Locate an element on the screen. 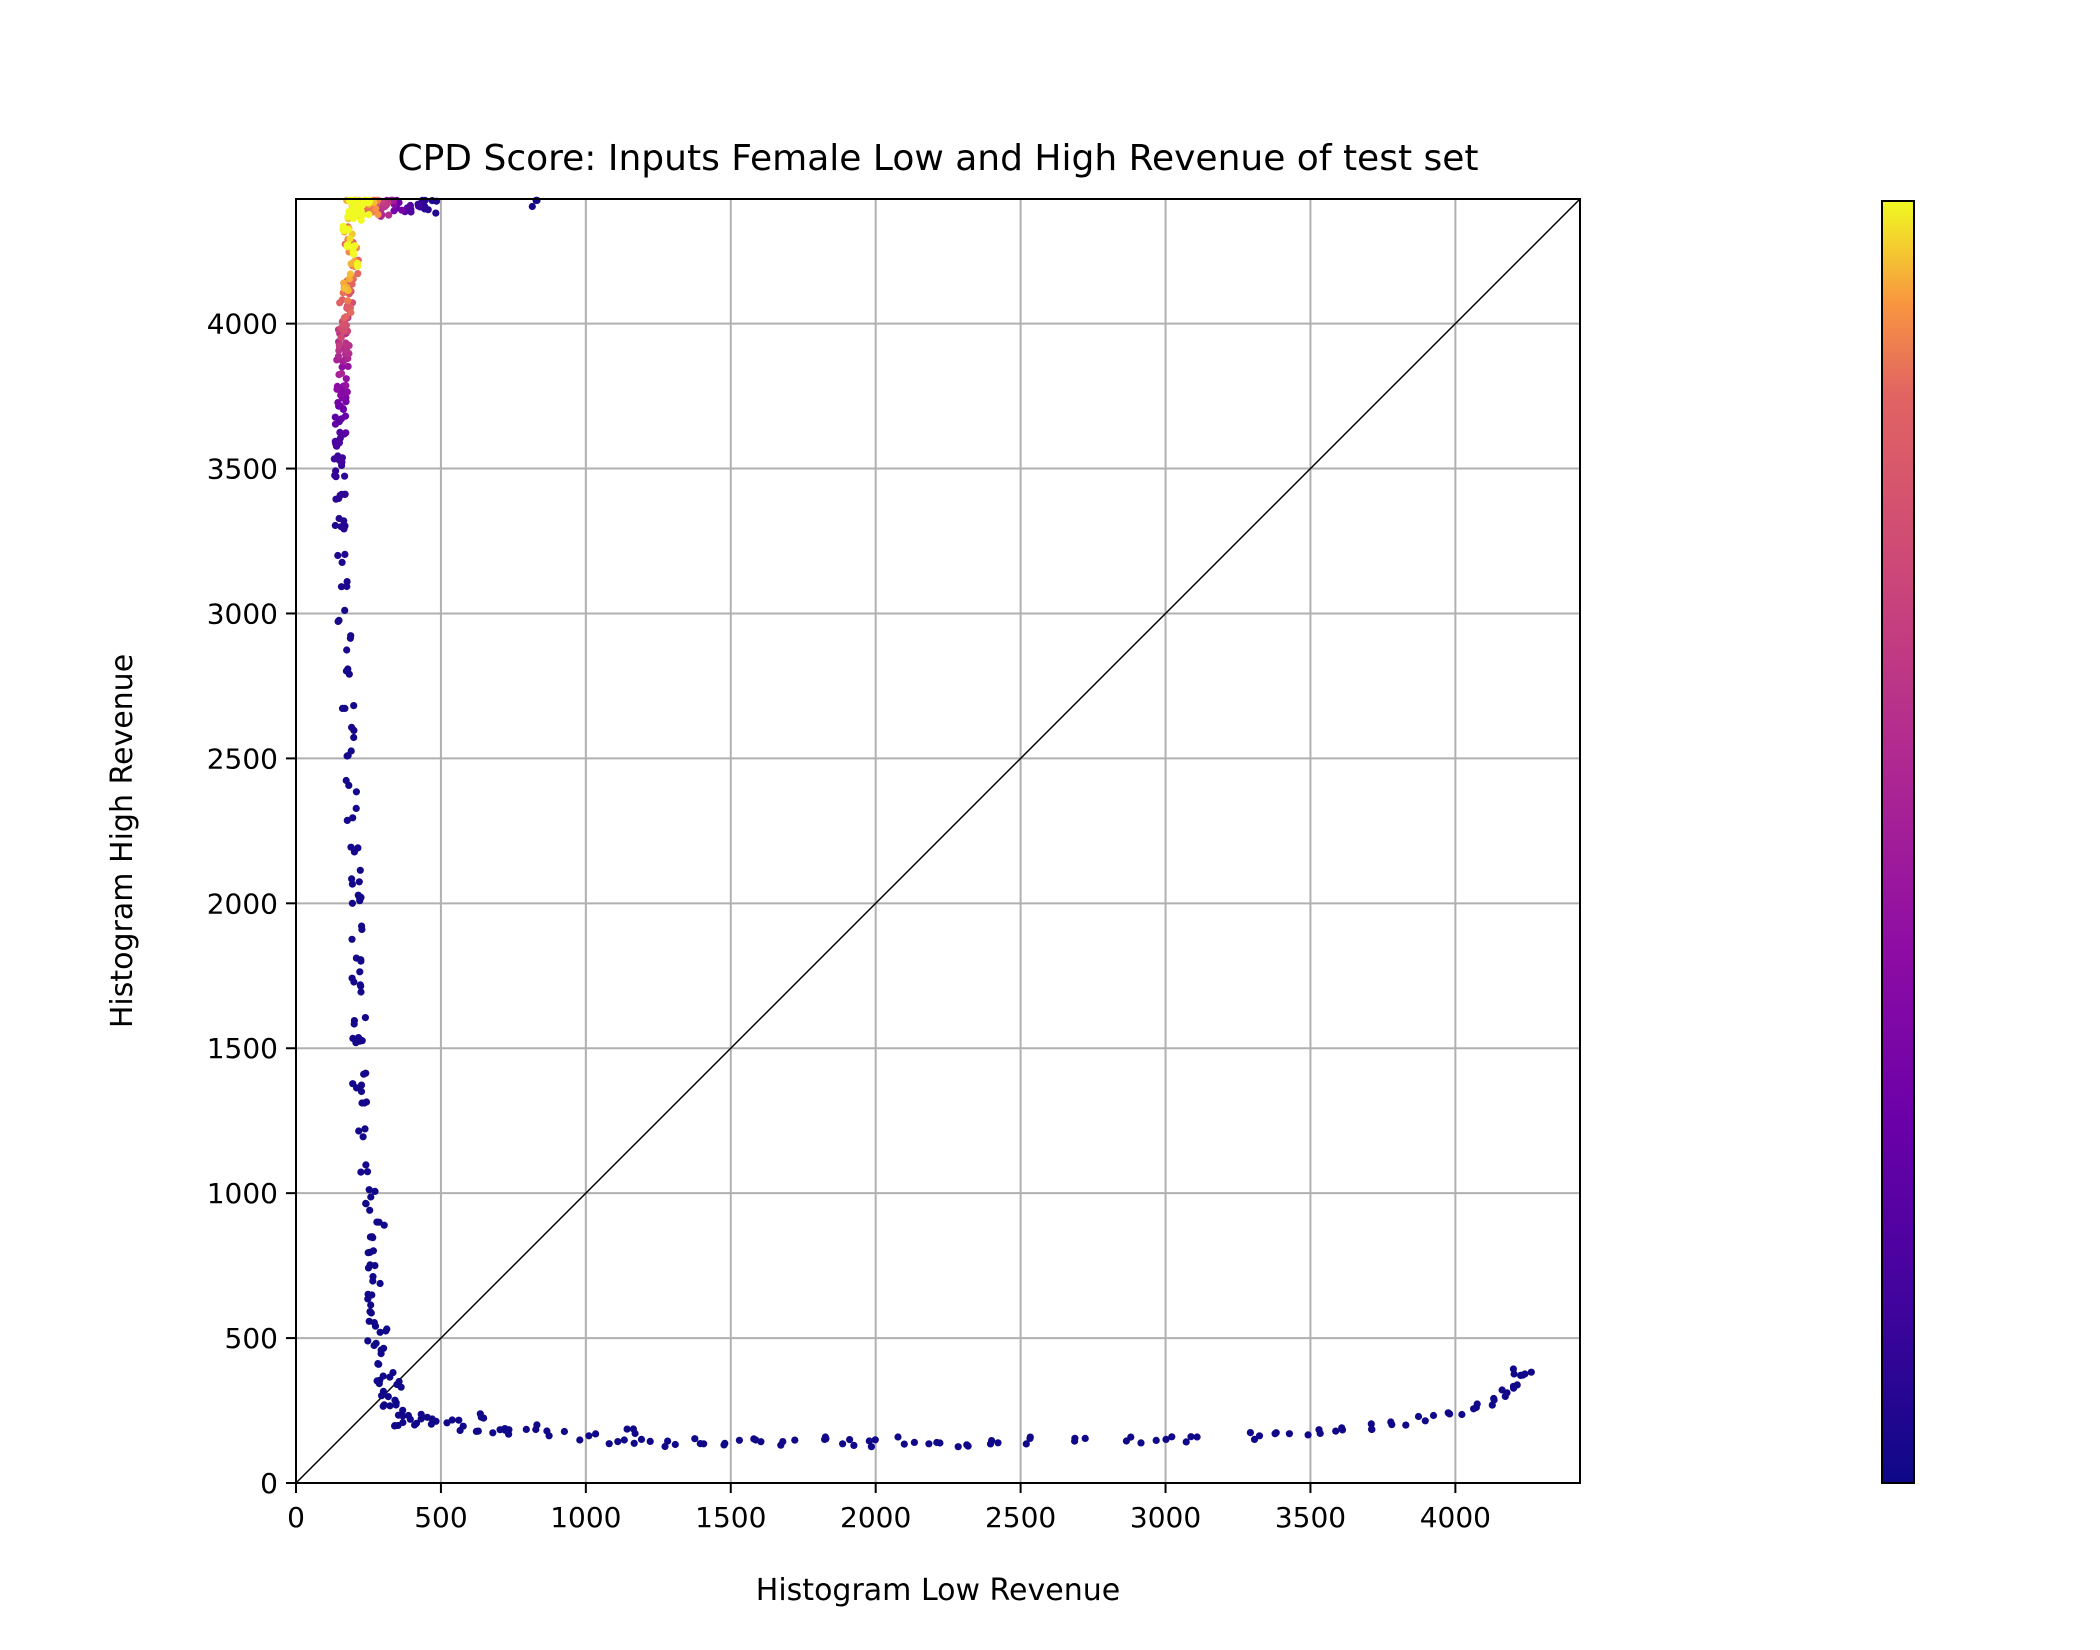 The height and width of the screenshot is (1650, 2100). x-axis-ticks: 0 500 1000 1500 2000 2500 3000 3500 4000 is located at coordinates (889, 1508).